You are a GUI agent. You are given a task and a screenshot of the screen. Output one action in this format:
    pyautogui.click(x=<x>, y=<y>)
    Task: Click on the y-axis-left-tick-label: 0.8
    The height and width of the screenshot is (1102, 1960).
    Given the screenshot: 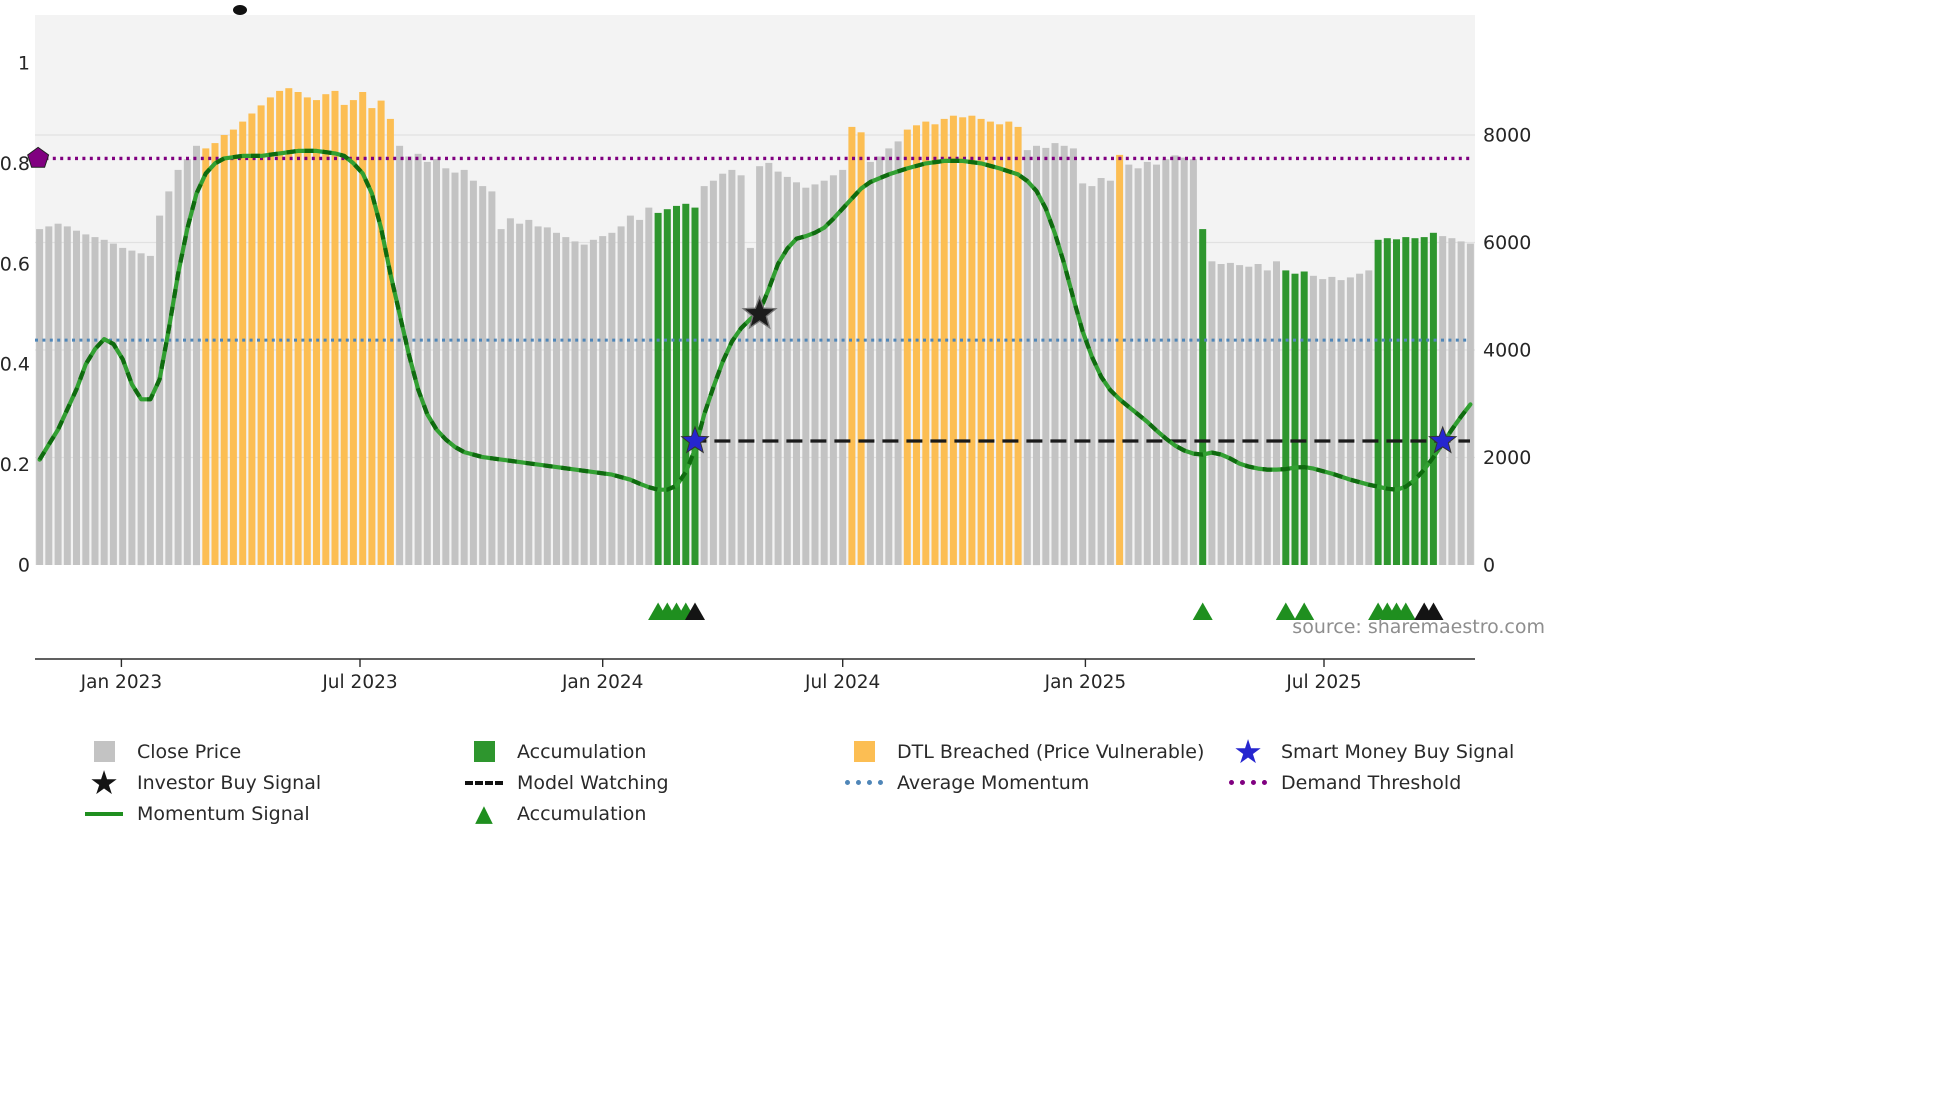 What is the action you would take?
    pyautogui.click(x=15, y=164)
    